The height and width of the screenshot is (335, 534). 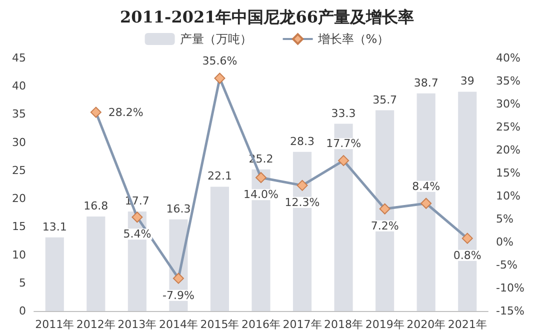 What do you see at coordinates (510, 311) in the screenshot?
I see `y2-tick-label: -15%` at bounding box center [510, 311].